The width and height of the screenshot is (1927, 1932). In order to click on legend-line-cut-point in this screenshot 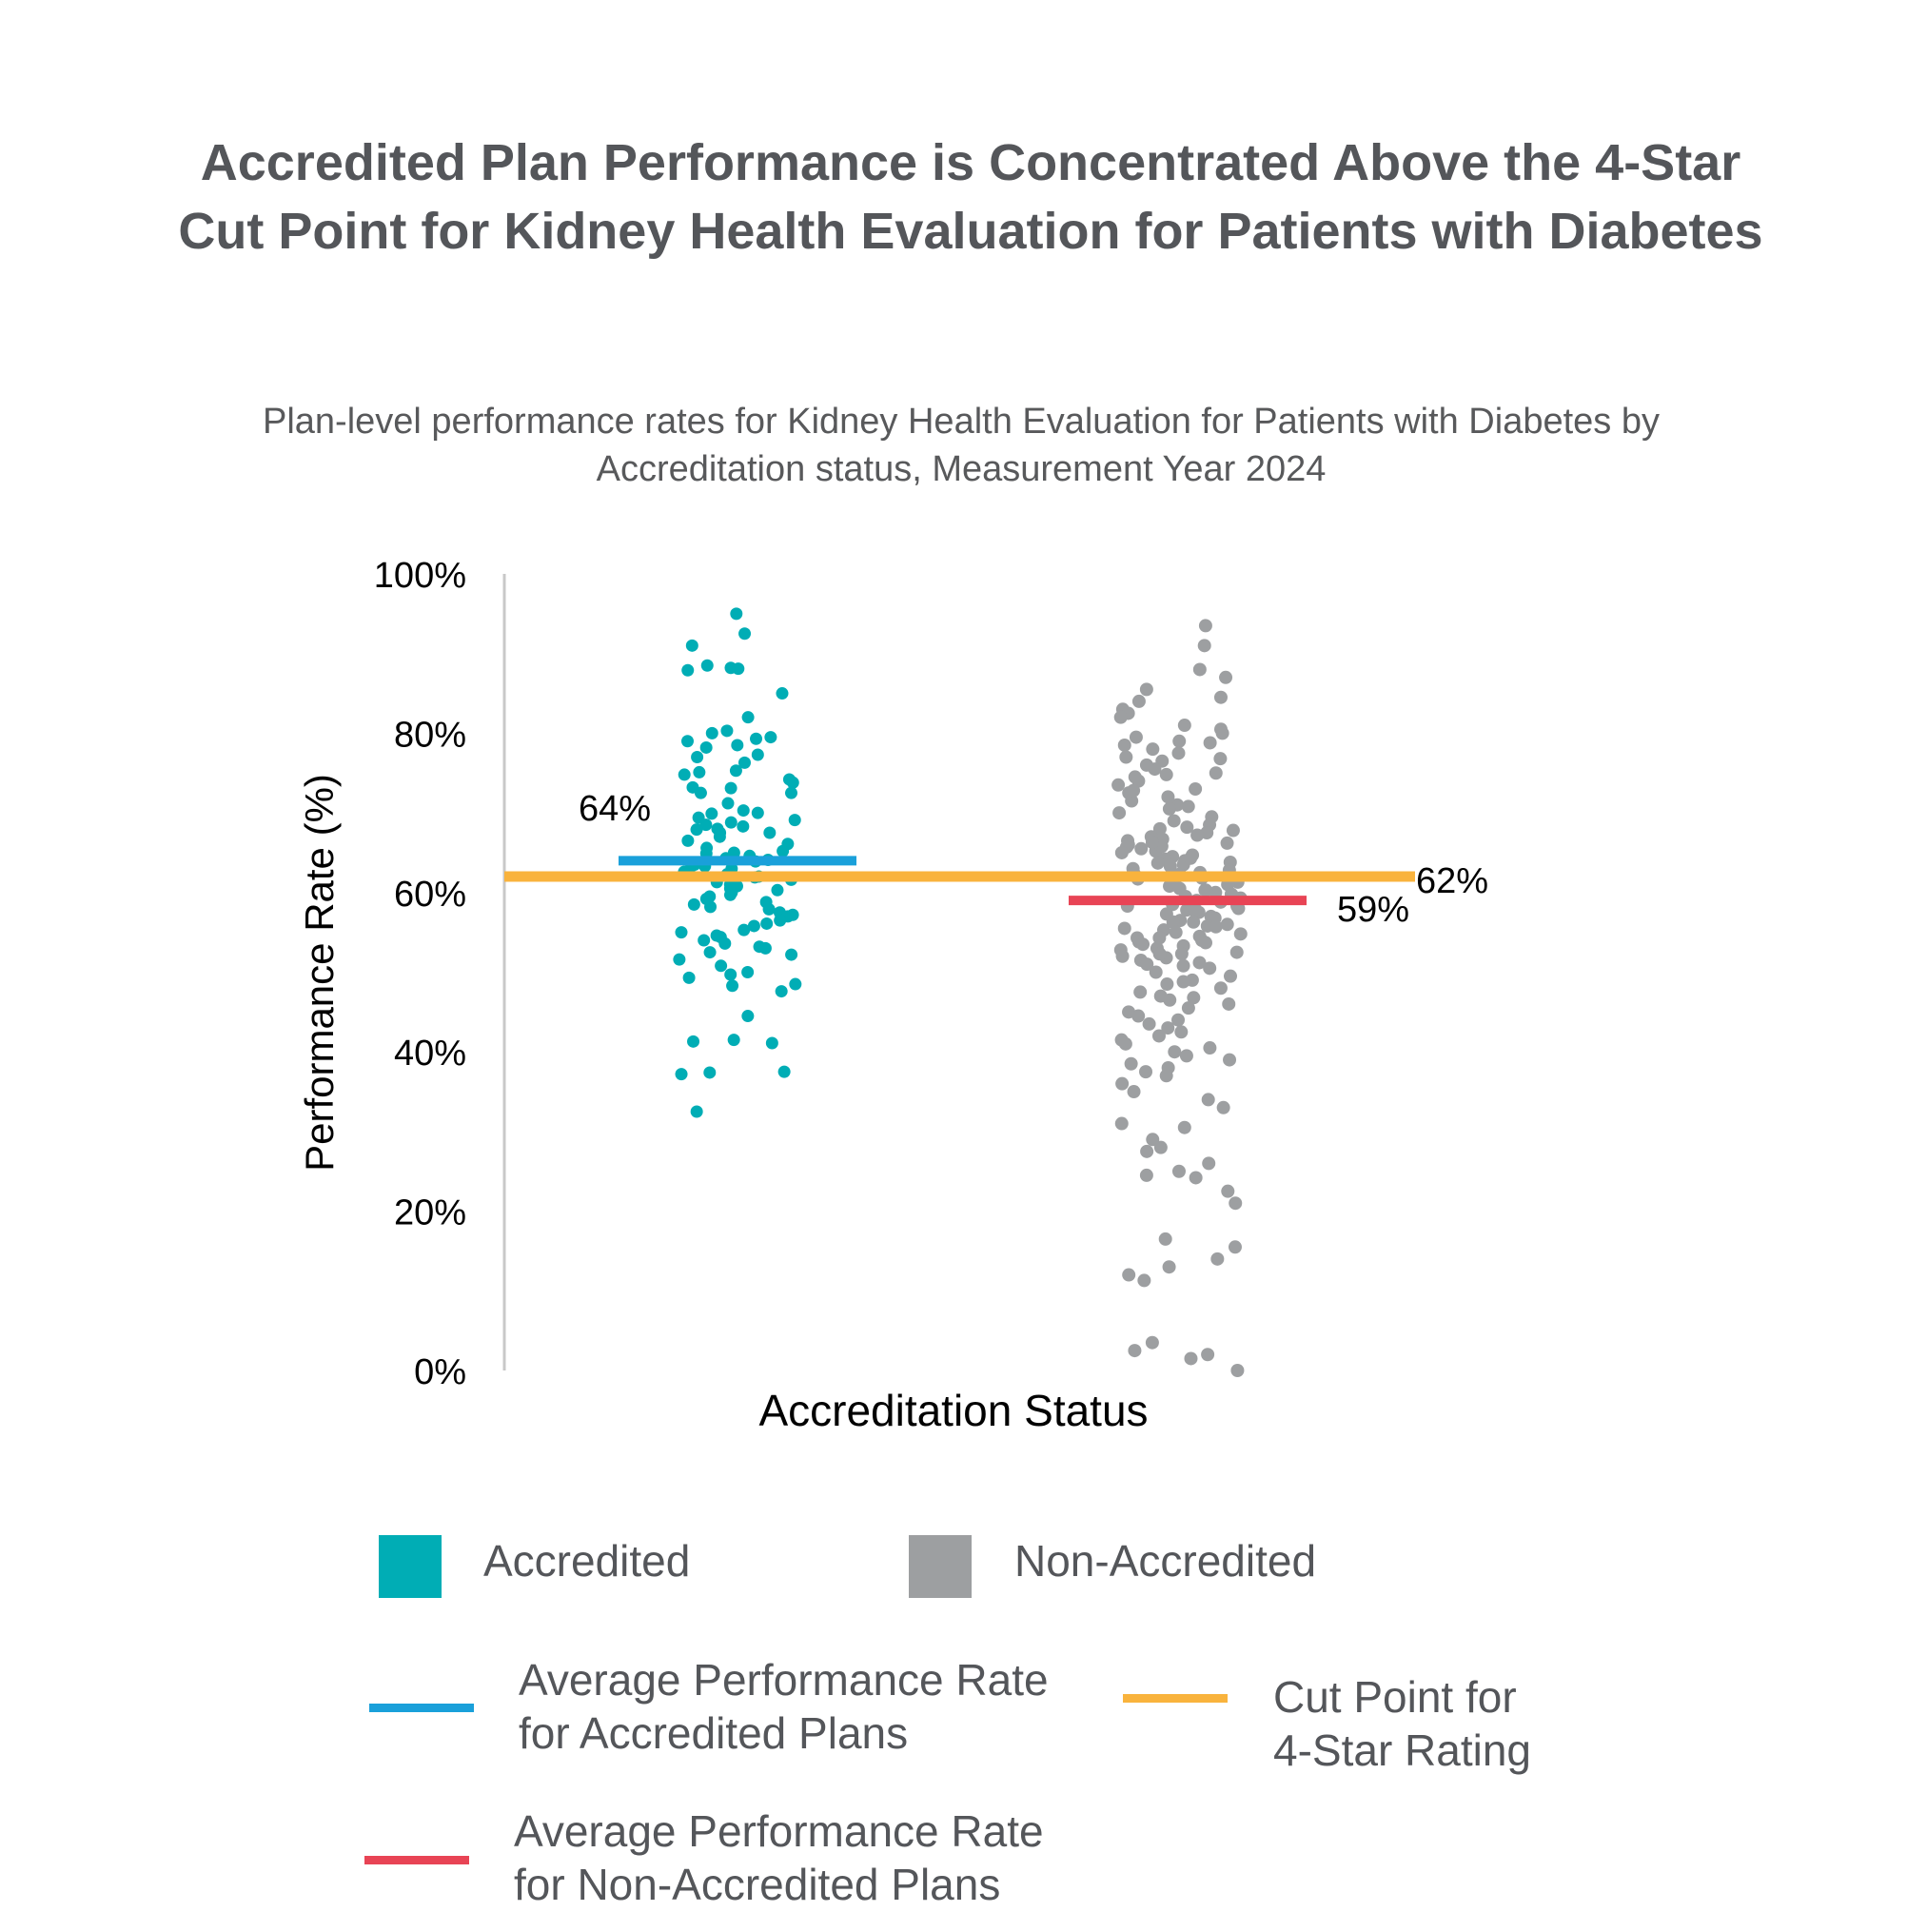, I will do `click(1175, 1698)`.